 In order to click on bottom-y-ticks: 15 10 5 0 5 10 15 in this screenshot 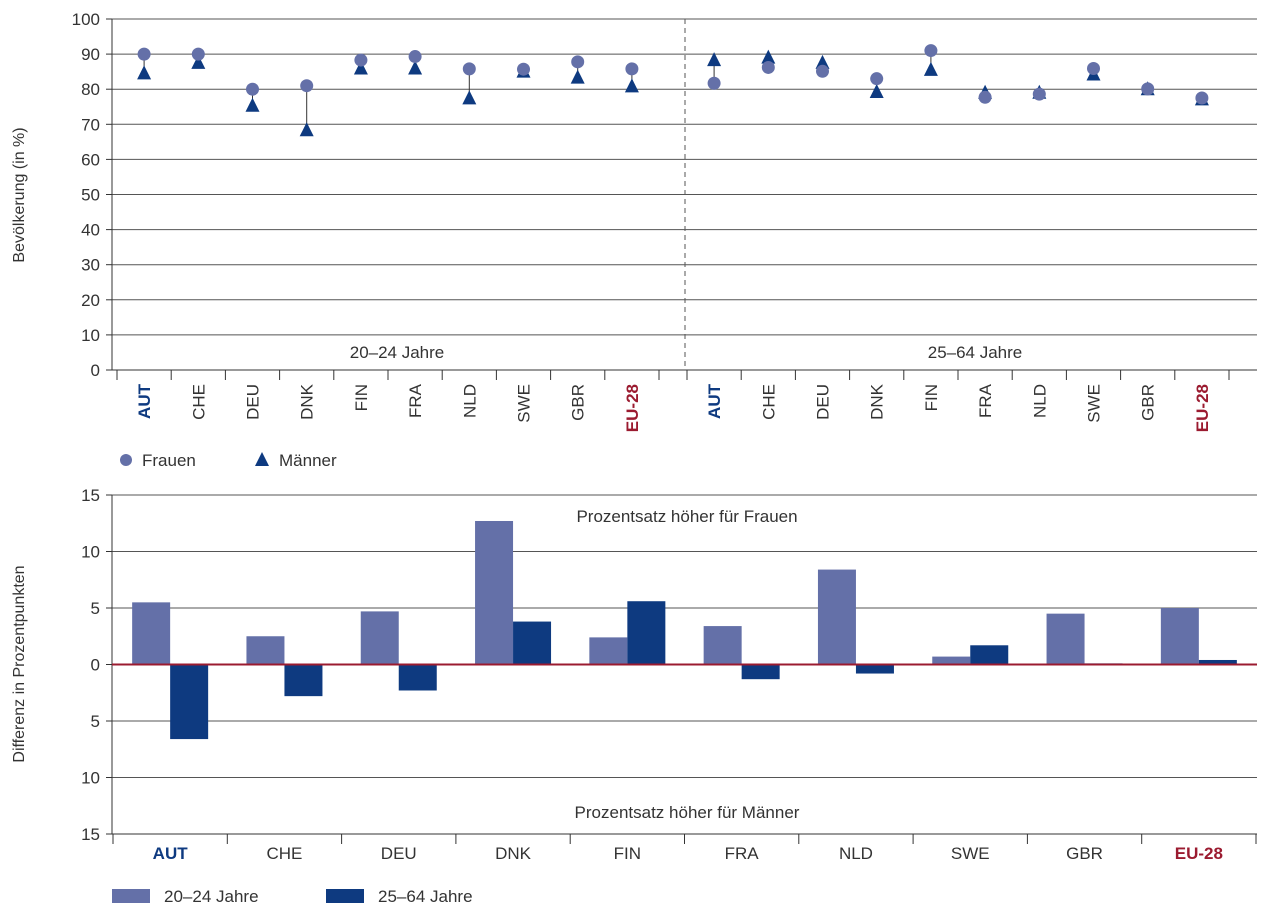, I will do `click(96, 665)`.